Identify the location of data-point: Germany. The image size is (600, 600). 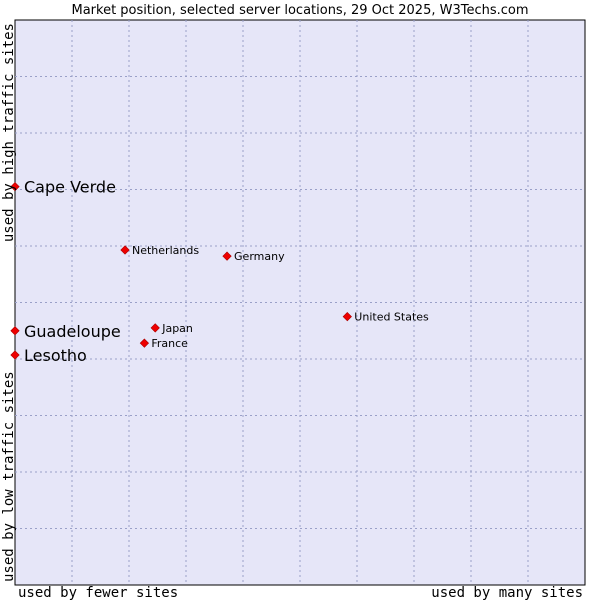
(253, 256).